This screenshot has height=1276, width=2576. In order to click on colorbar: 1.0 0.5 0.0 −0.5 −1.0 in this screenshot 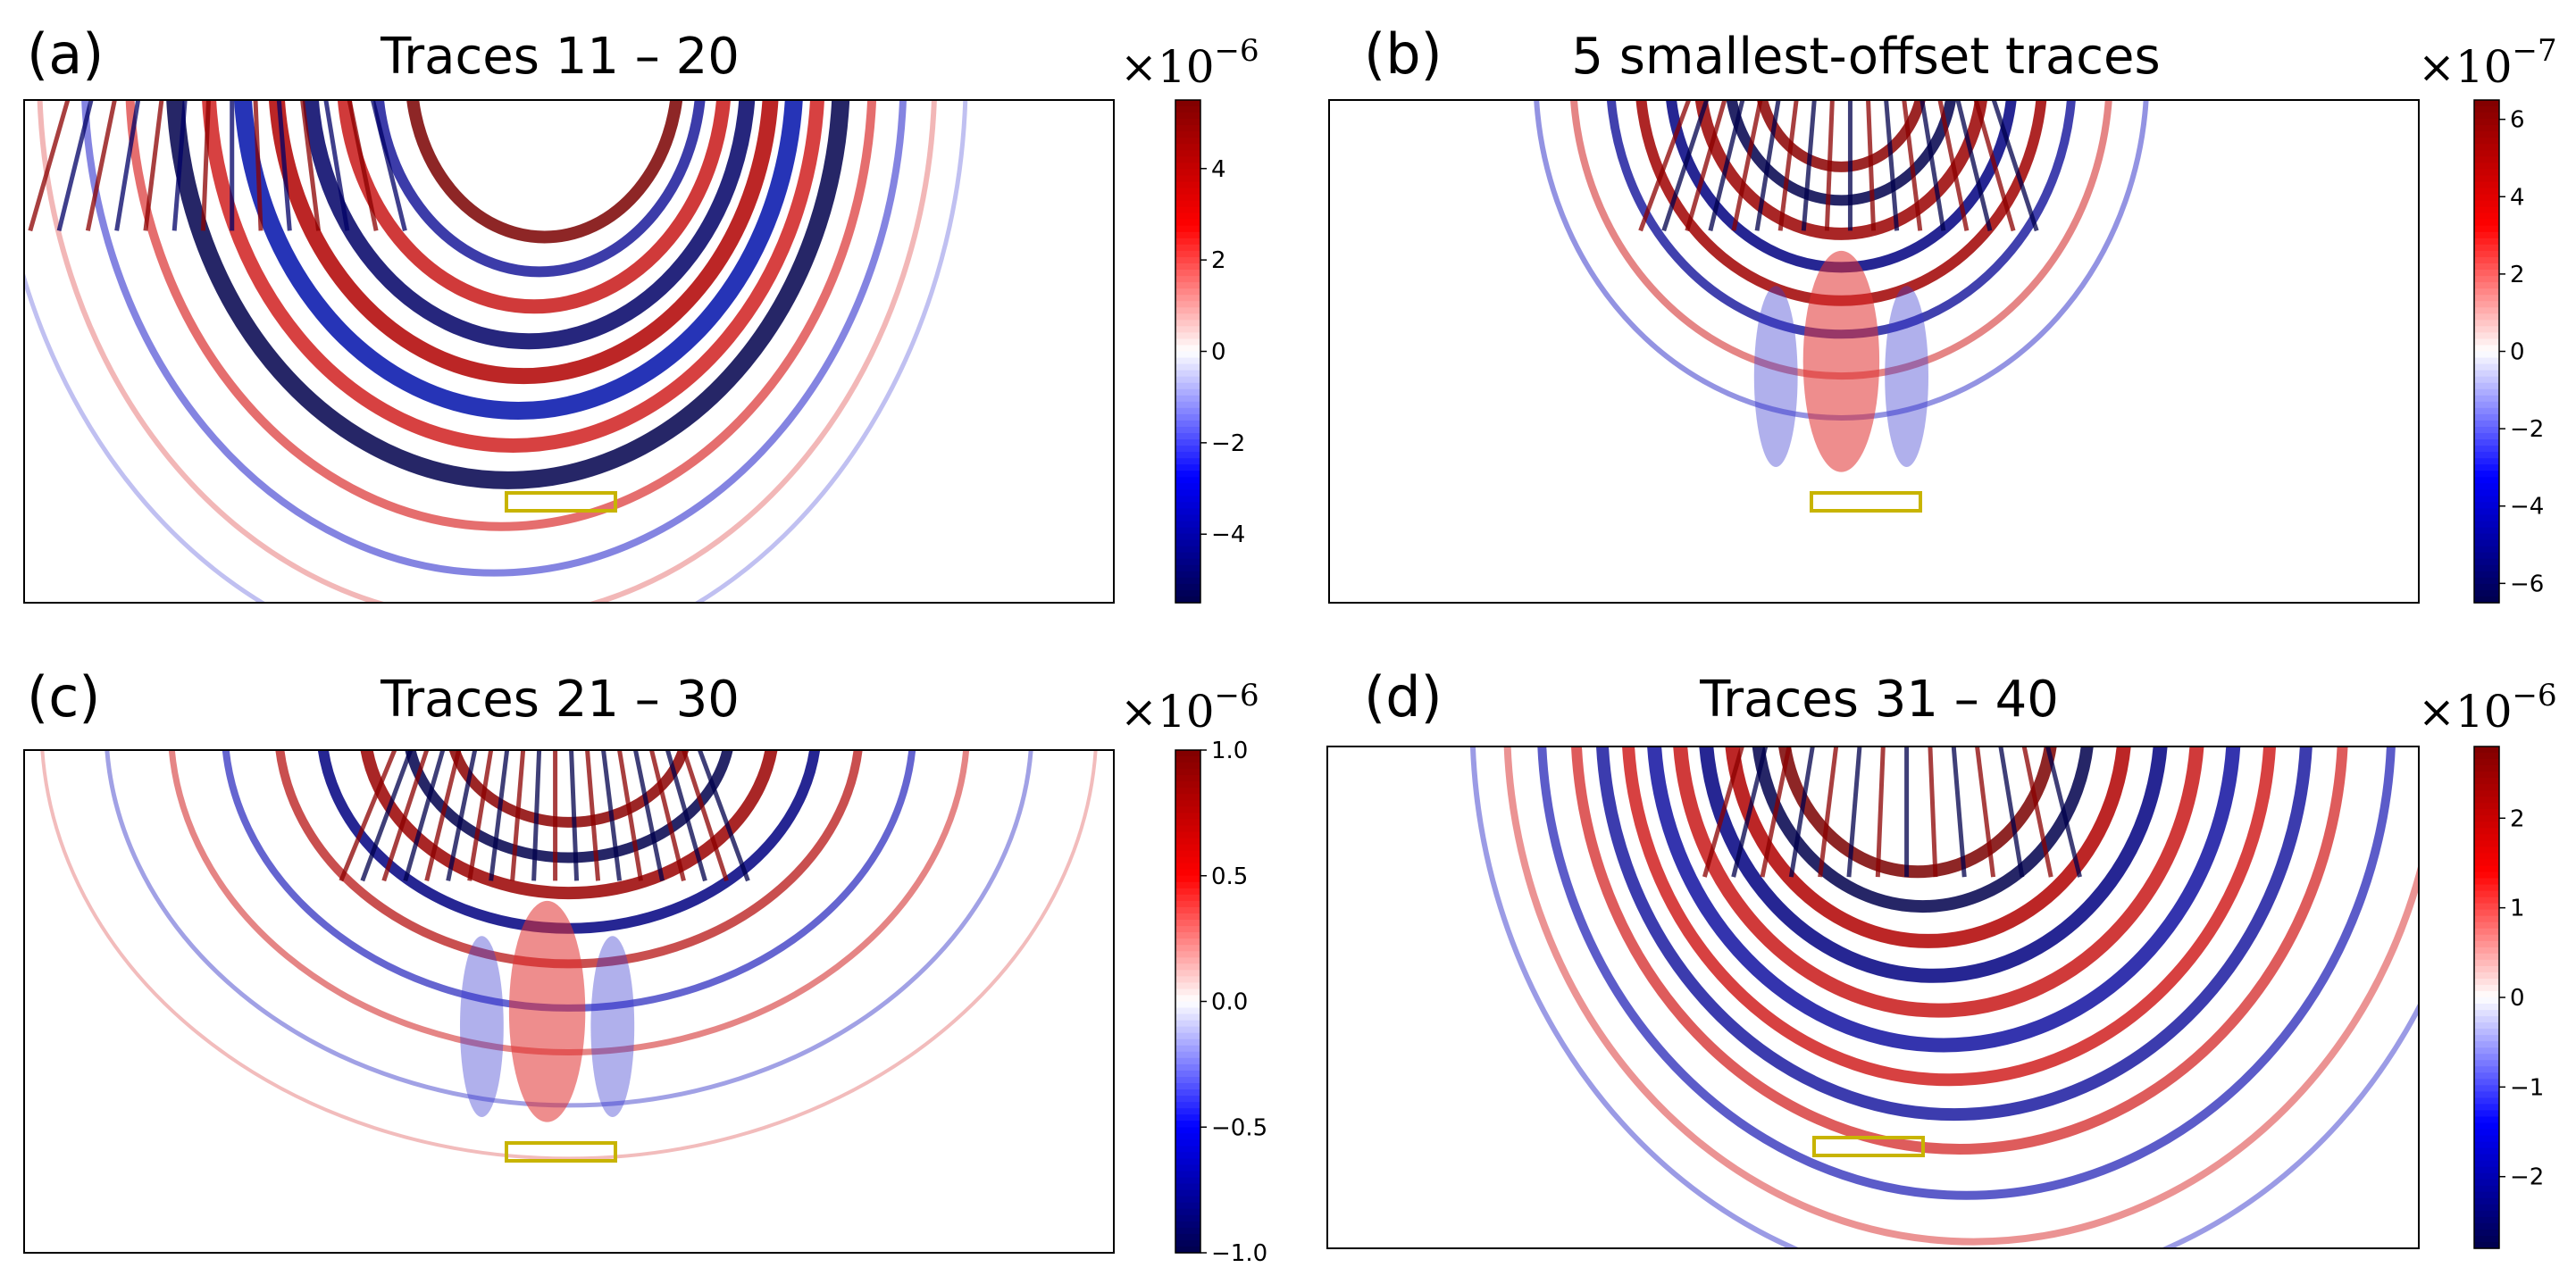, I will do `click(1221, 1002)`.